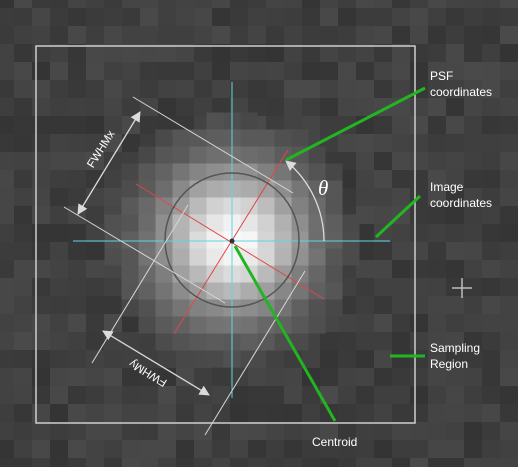 The width and height of the screenshot is (518, 467). What do you see at coordinates (305, 201) in the screenshot?
I see `theta-arc` at bounding box center [305, 201].